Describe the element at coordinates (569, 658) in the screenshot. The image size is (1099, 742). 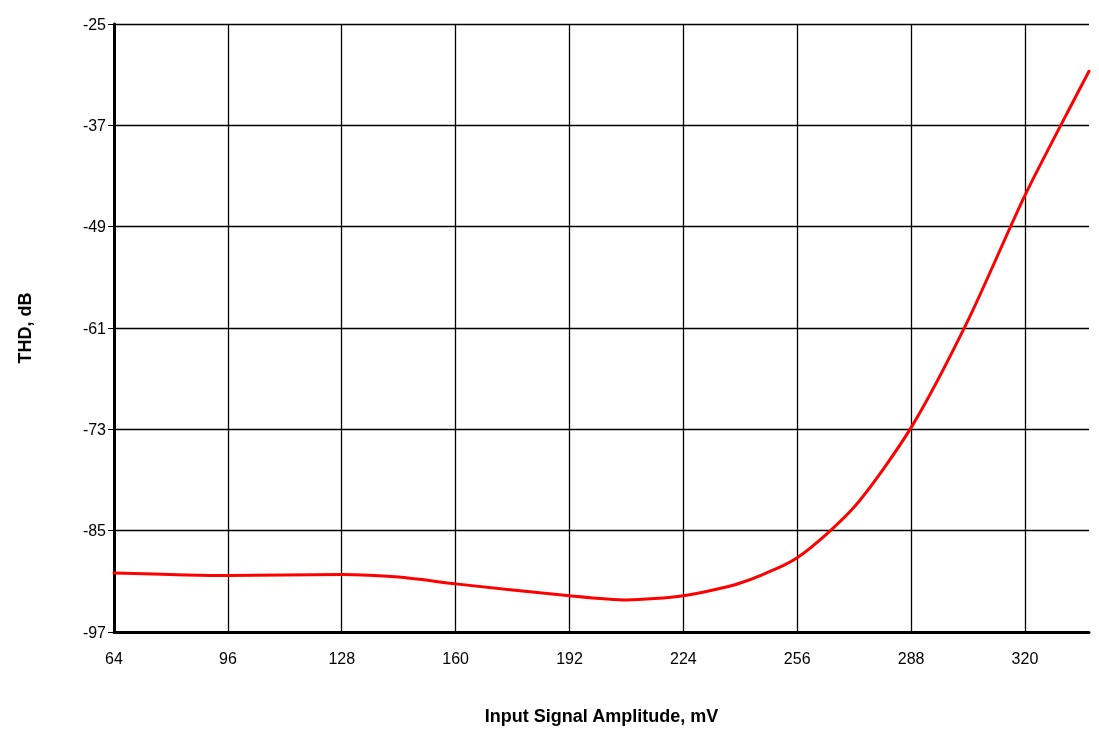
I see `x-tick-label: 192` at that location.